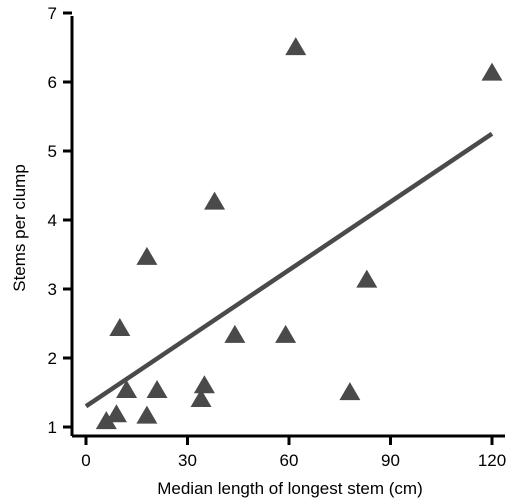 The width and height of the screenshot is (511, 501). What do you see at coordinates (187, 460) in the screenshot?
I see `x-tick-label: 30` at bounding box center [187, 460].